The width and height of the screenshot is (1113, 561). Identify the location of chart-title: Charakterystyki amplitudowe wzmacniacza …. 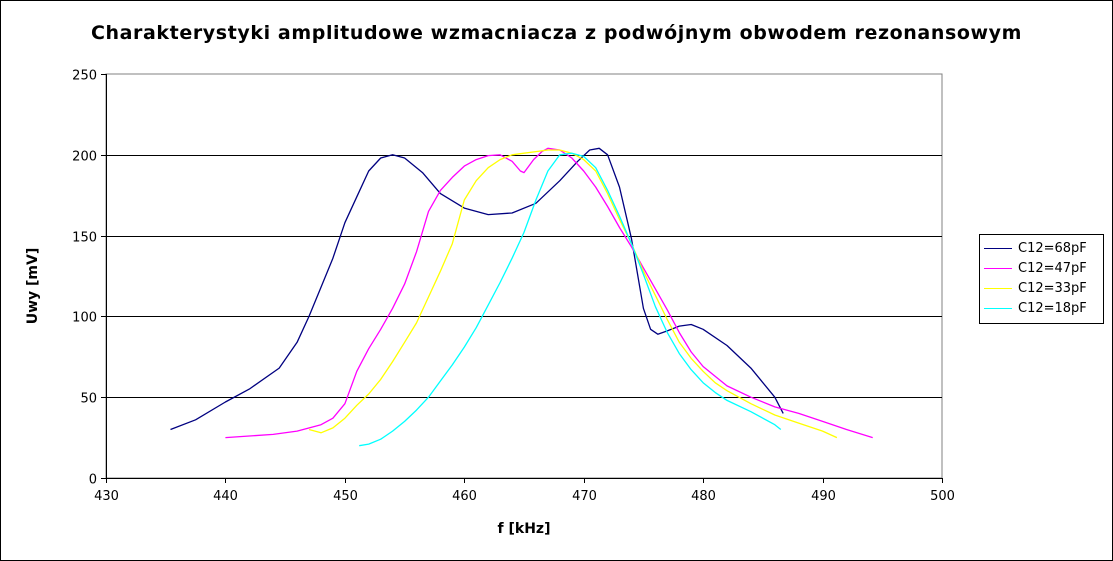
(556, 33).